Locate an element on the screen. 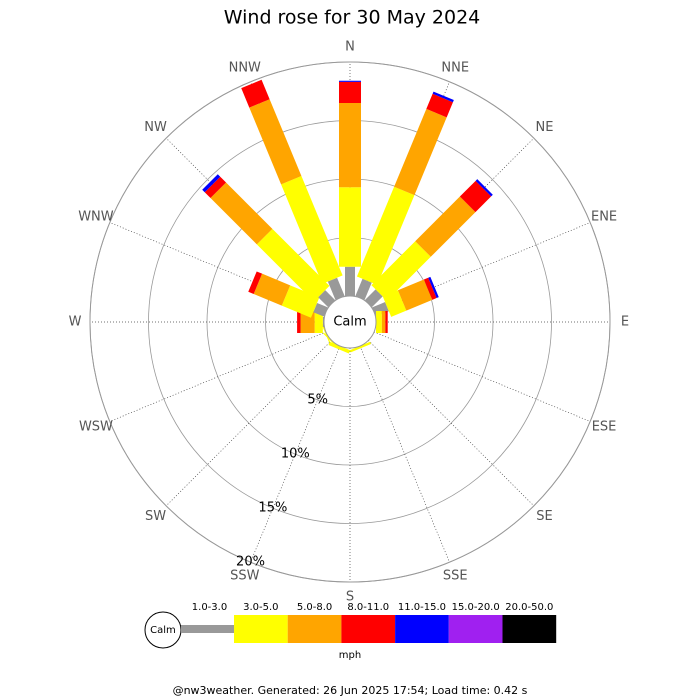  chart-title: Wind rose for 30 May 2024 is located at coordinates (352, 18).